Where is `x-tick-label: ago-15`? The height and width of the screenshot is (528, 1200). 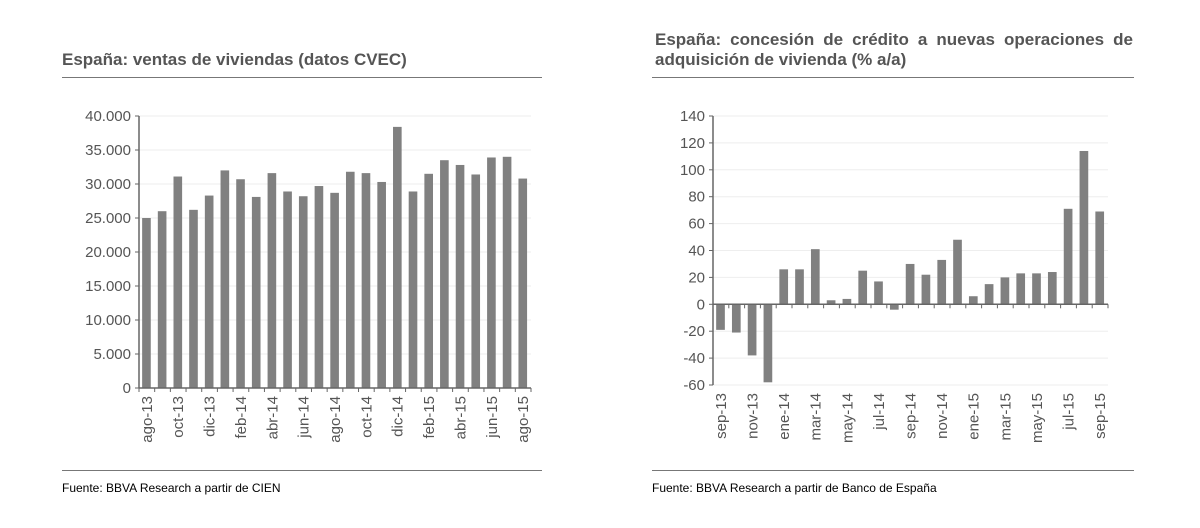 x-tick-label: ago-15 is located at coordinates (523, 419).